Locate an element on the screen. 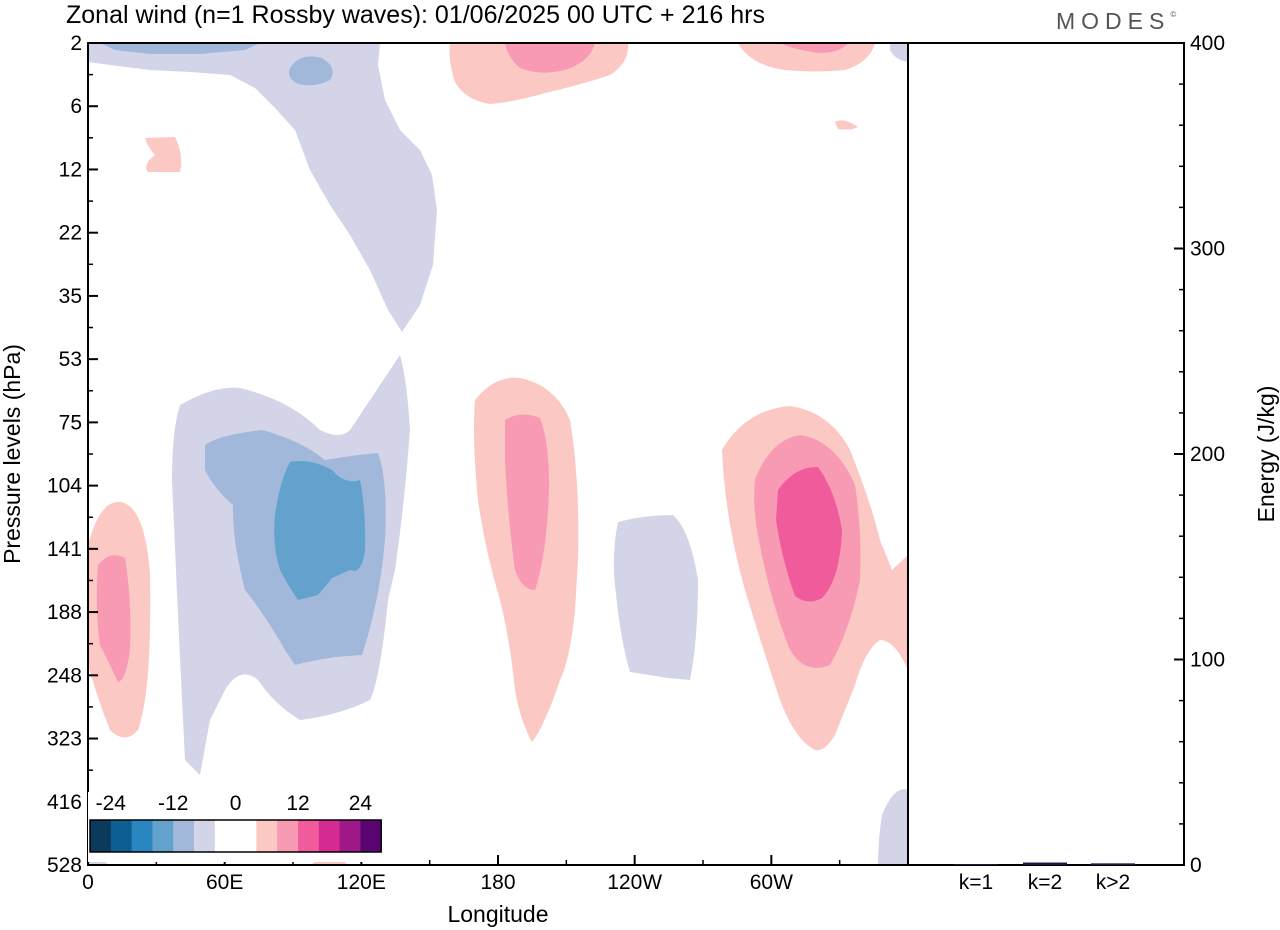  contour-pos-left-core is located at coordinates (113, 618).